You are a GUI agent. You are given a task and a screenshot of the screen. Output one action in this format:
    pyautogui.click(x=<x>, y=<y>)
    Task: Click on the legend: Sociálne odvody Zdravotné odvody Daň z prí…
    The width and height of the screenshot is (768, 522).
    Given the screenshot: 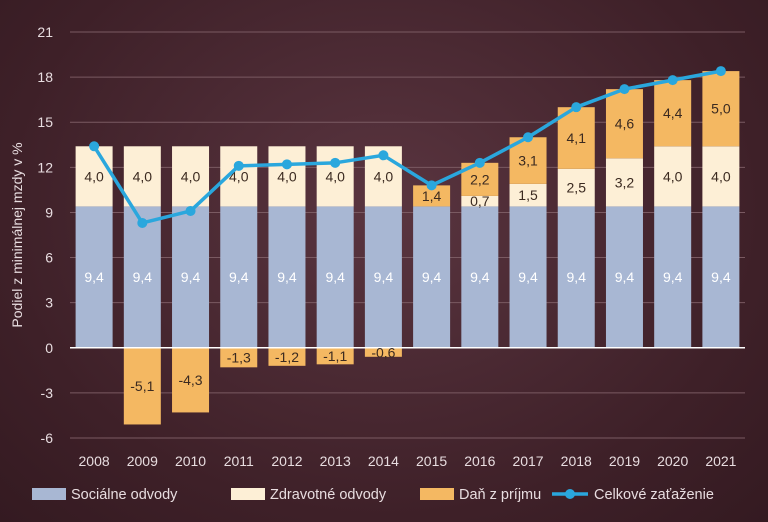 What is the action you would take?
    pyautogui.click(x=373, y=495)
    